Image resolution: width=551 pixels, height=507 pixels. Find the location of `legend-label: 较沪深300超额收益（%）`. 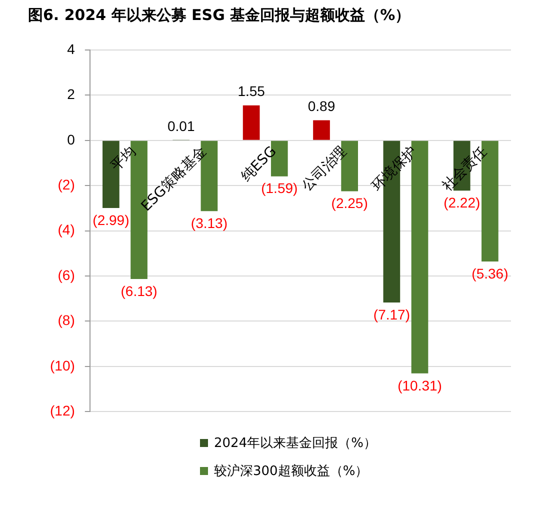

legend-label: 较沪深300超额收益（%） is located at coordinates (291, 471).